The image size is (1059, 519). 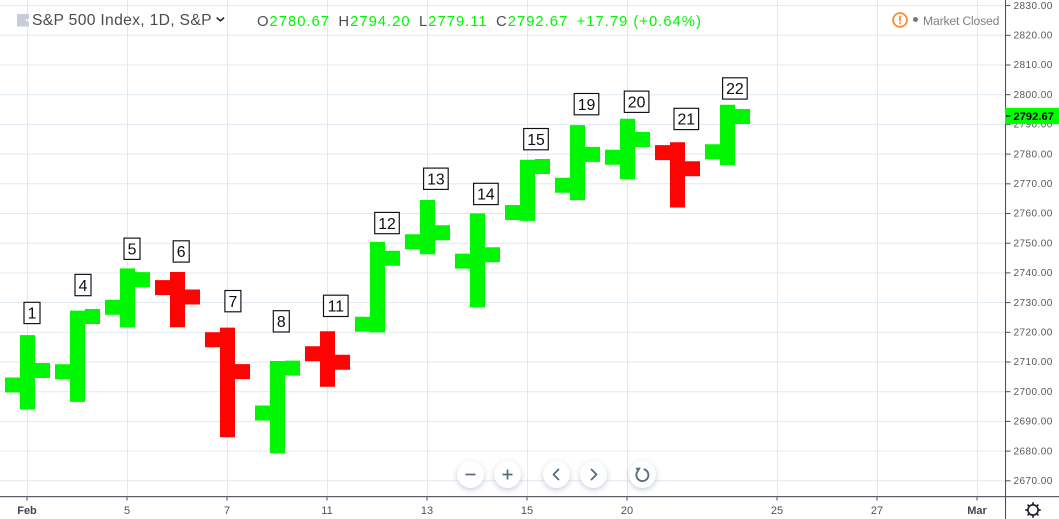 I want to click on svg-text: 25, so click(x=777, y=511).